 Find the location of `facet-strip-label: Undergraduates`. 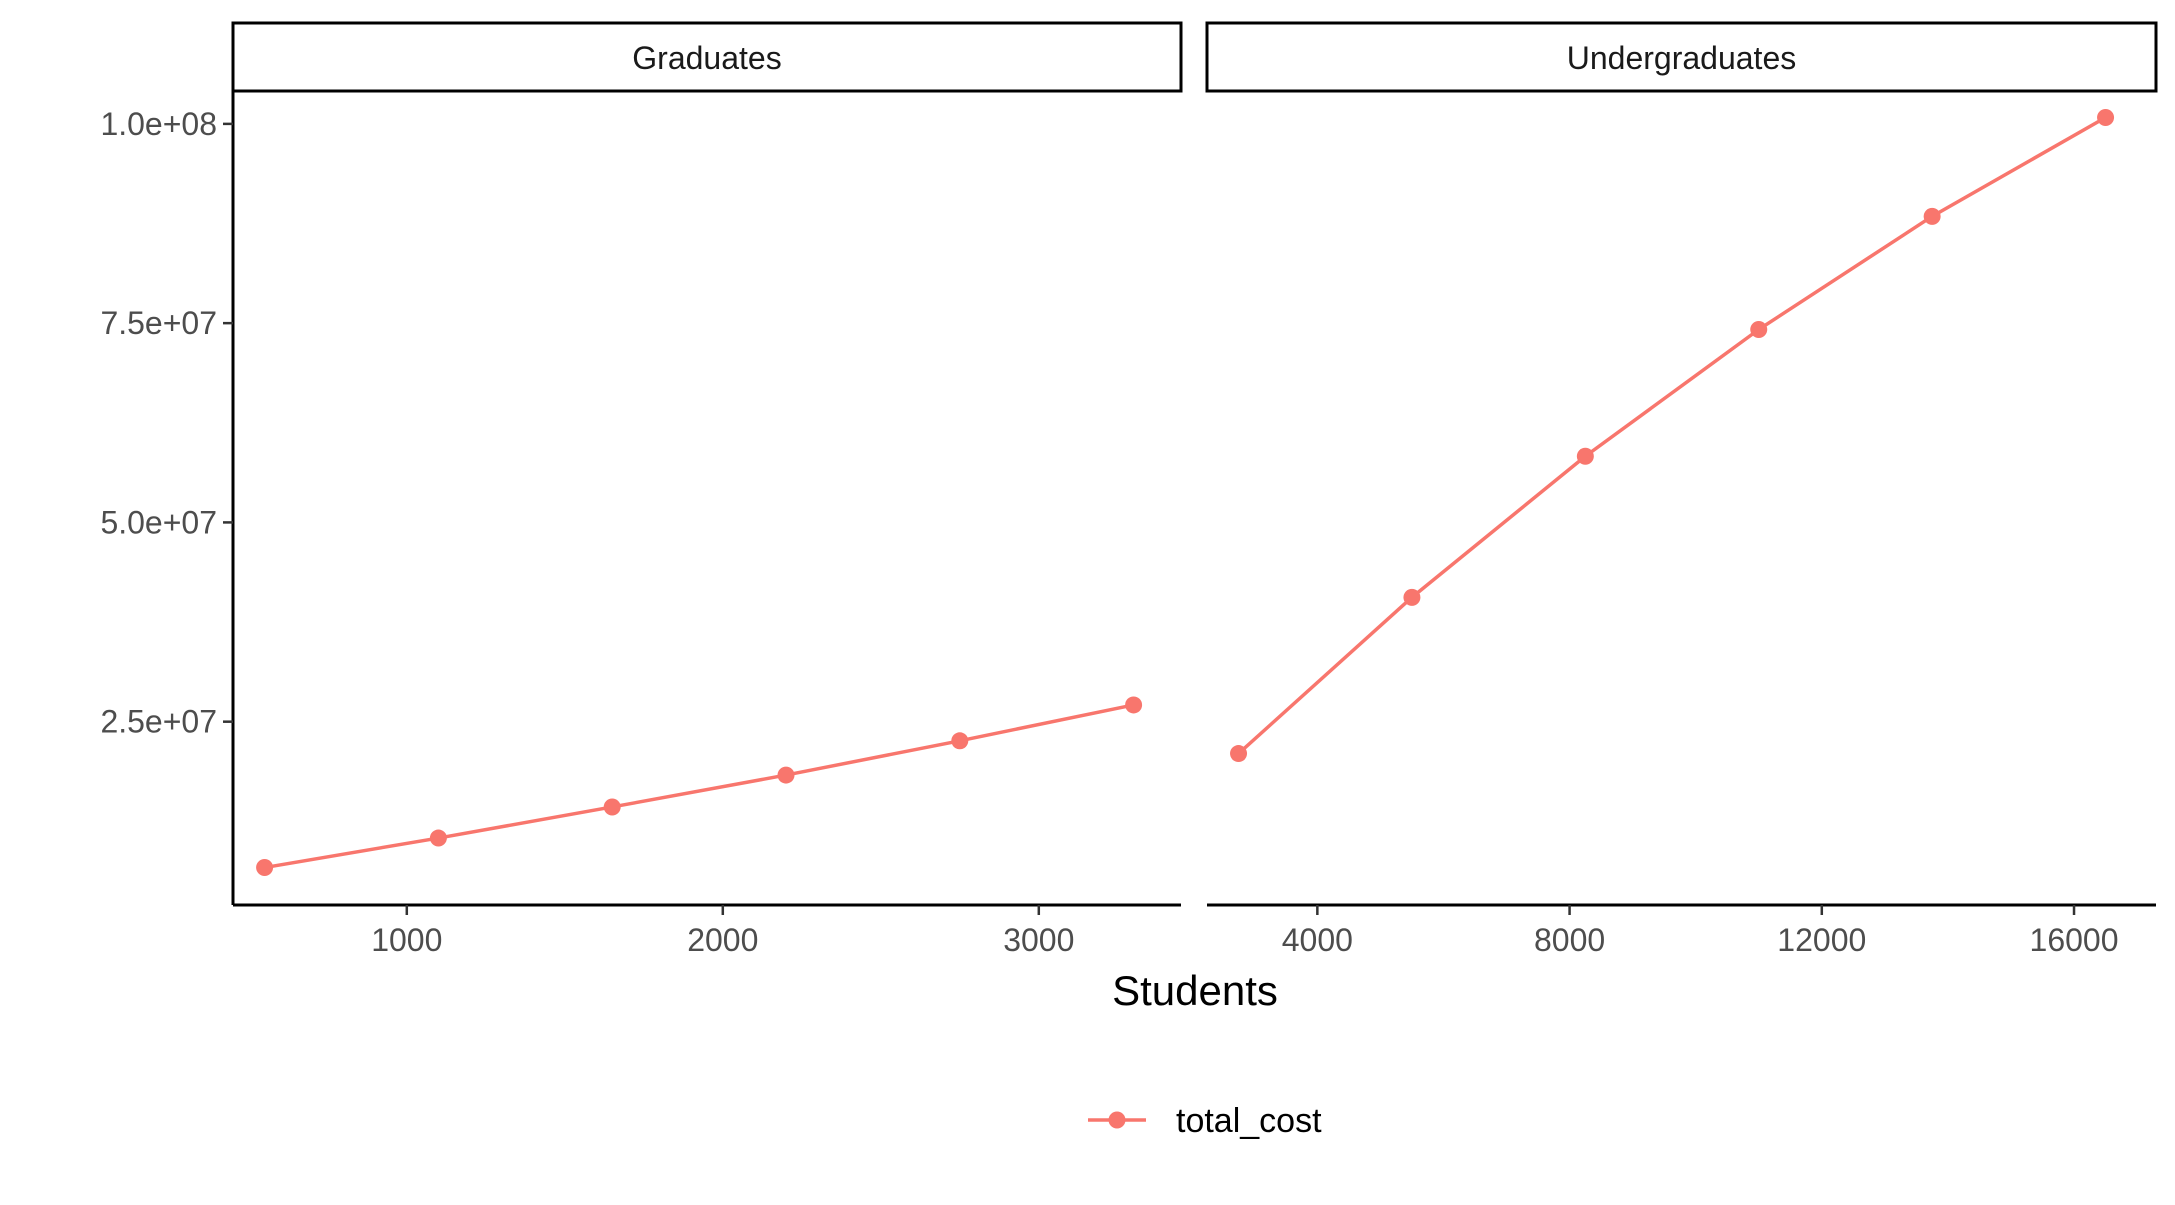

facet-strip-label: Undergraduates is located at coordinates (1681, 58).